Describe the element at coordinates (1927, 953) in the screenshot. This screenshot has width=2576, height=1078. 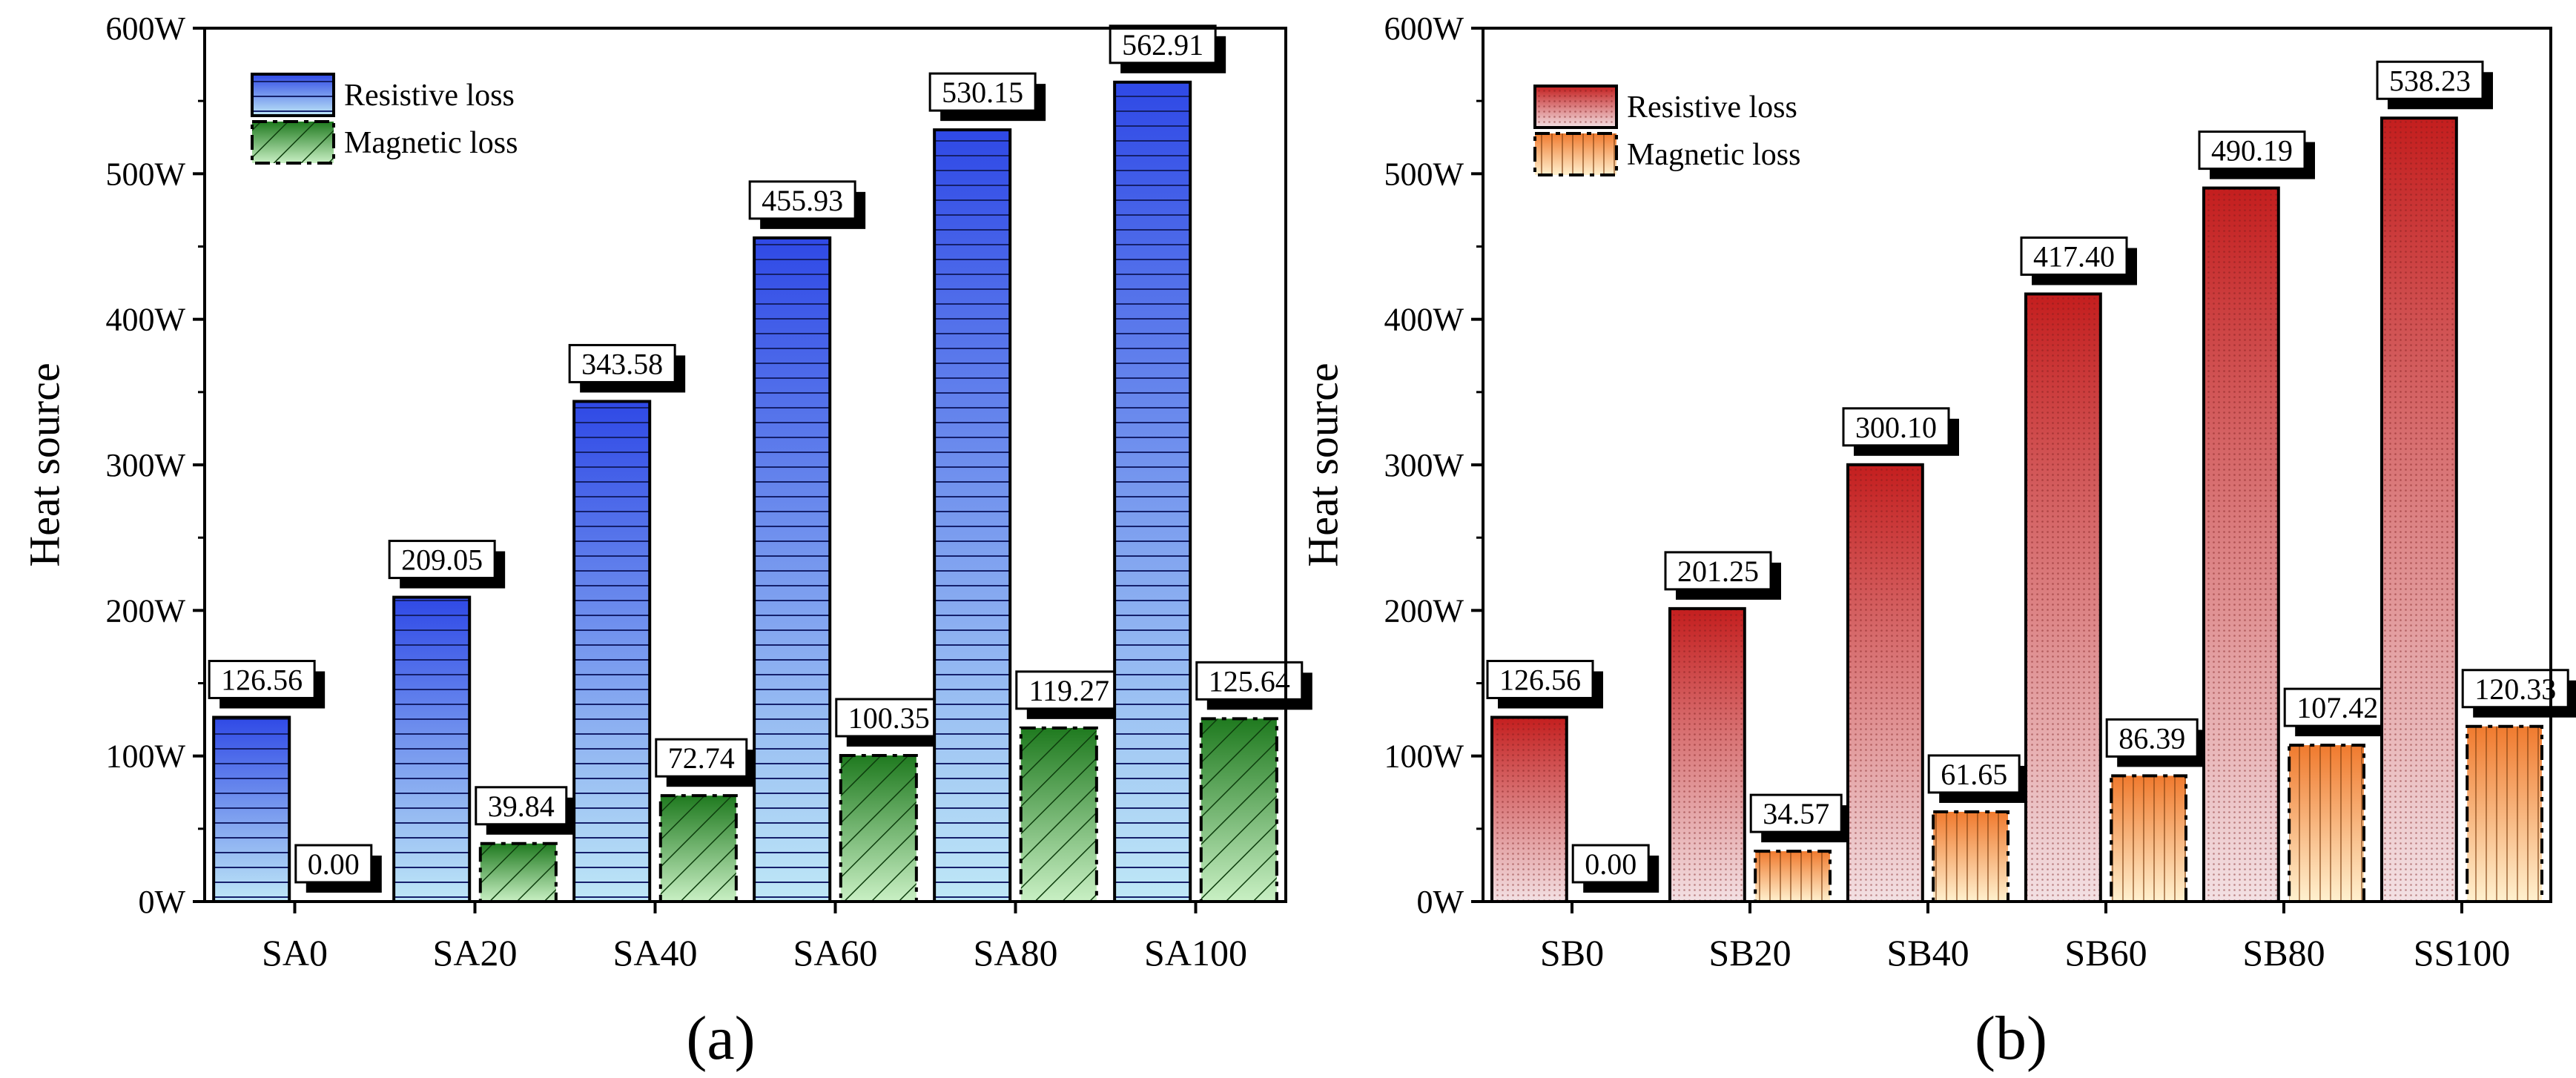
I see `x-tick-label: SB40` at that location.